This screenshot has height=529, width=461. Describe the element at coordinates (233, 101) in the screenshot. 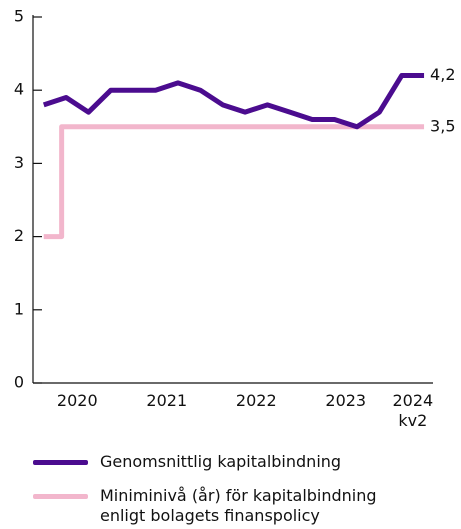

I see `series-line` at that location.